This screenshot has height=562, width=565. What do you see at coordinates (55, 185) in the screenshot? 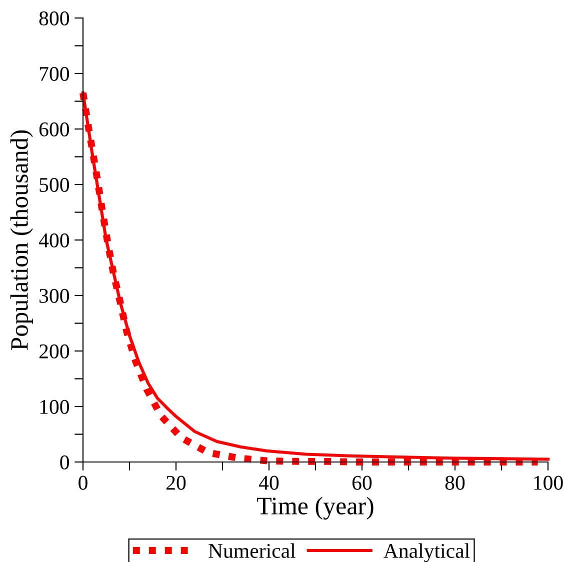
I see `y-tick-label: 500` at bounding box center [55, 185].